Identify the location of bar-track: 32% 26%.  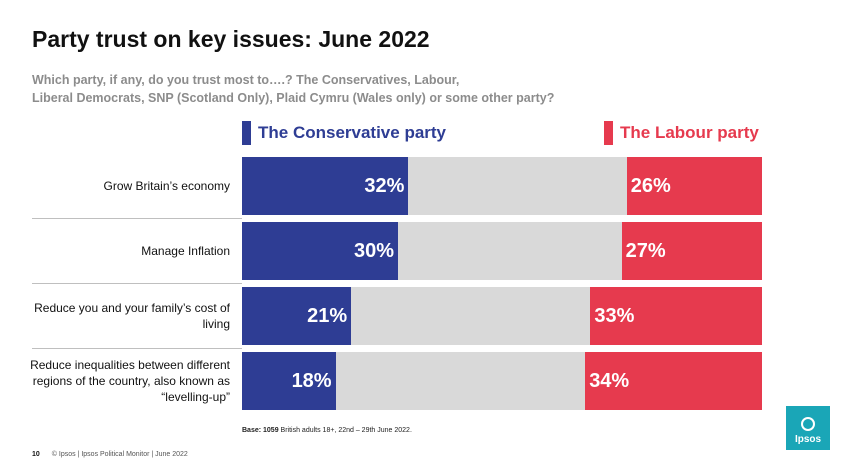
(502, 186).